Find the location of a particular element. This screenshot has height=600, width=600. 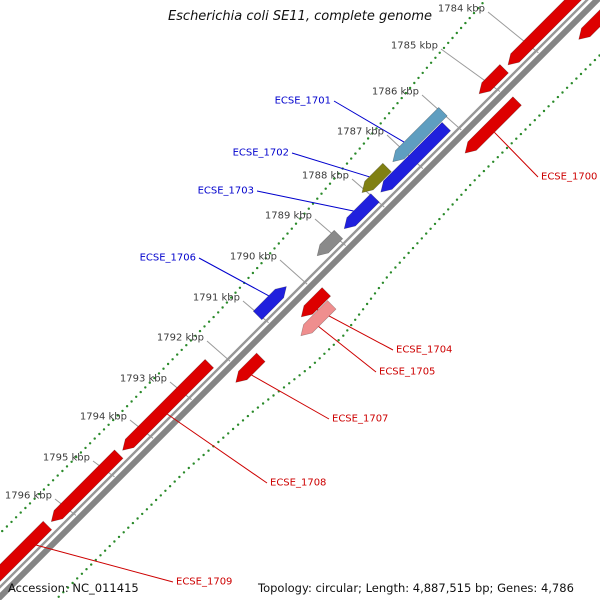

gene-arrow-gene-mid-blue is located at coordinates (416, 157).